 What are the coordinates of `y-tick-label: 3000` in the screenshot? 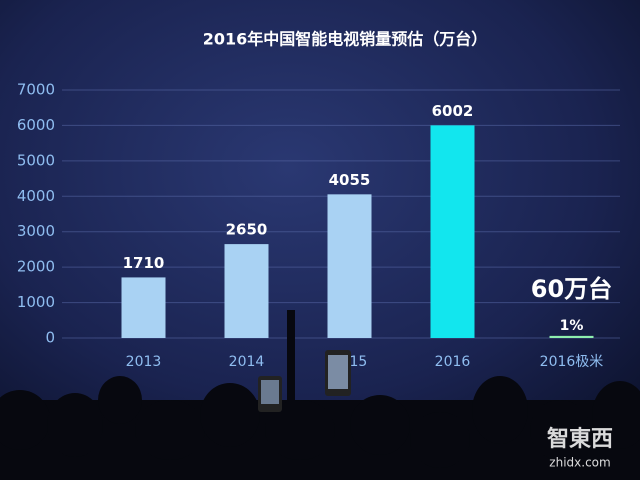 It's located at (36, 231).